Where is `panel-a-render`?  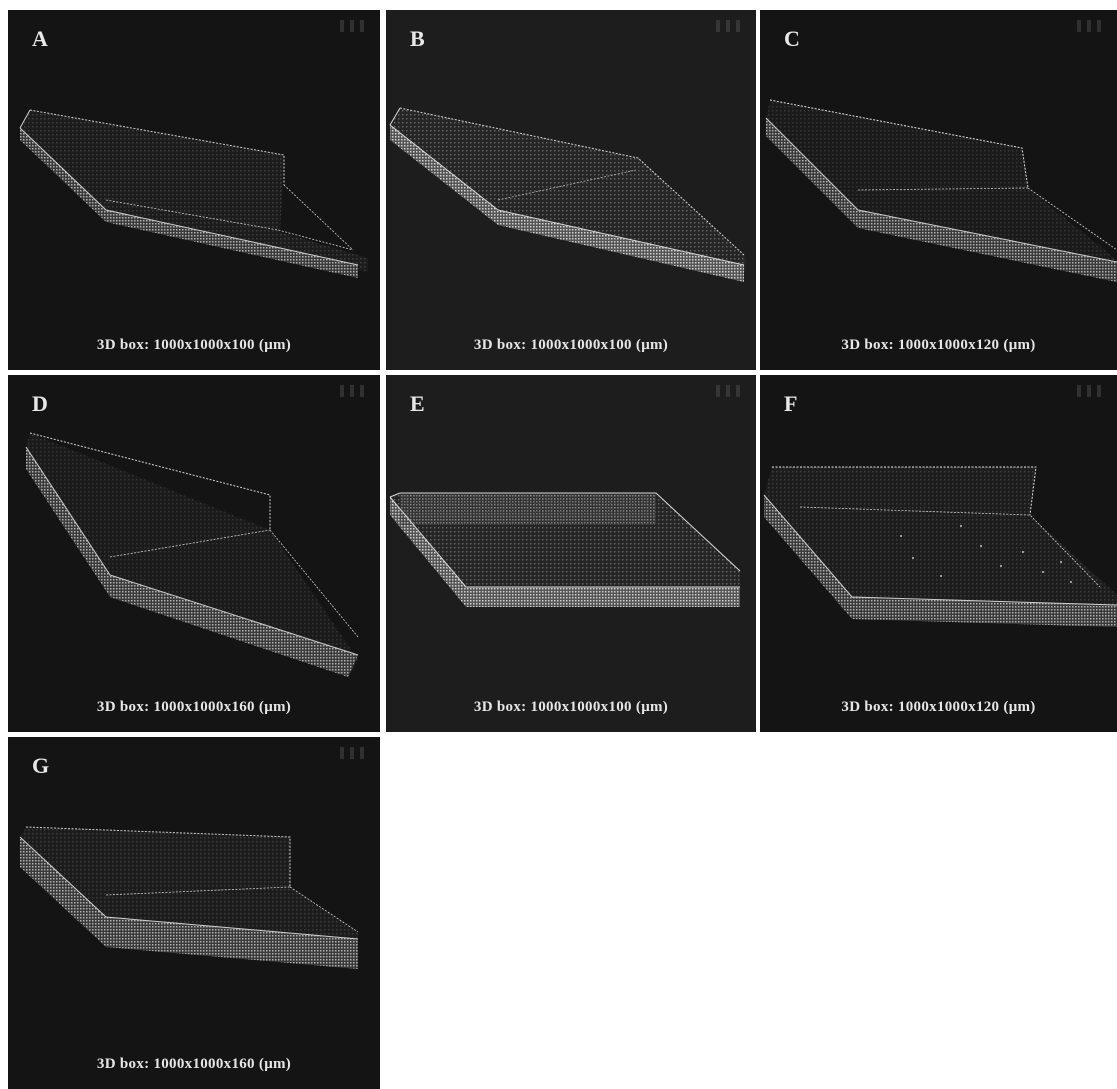
panel-a-render is located at coordinates (193, 193).